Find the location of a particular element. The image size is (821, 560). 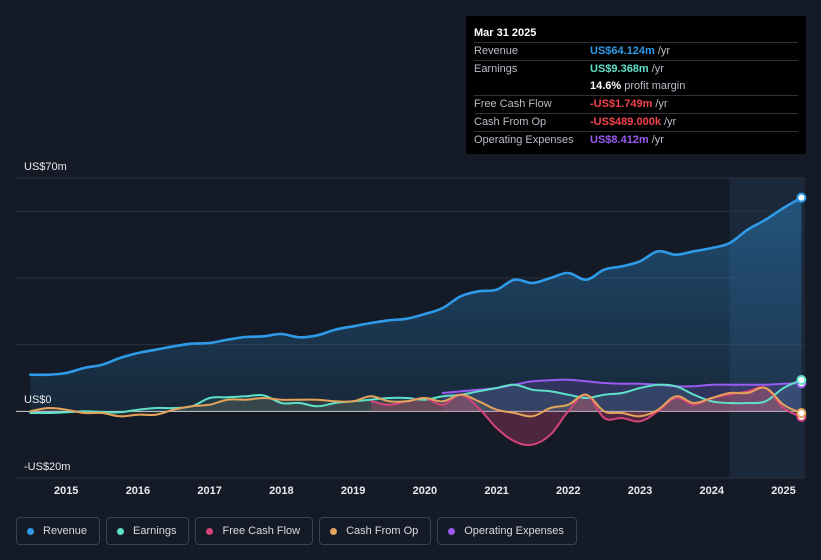

legend-item-operating-expenses: Operating Expenses is located at coordinates (507, 531).